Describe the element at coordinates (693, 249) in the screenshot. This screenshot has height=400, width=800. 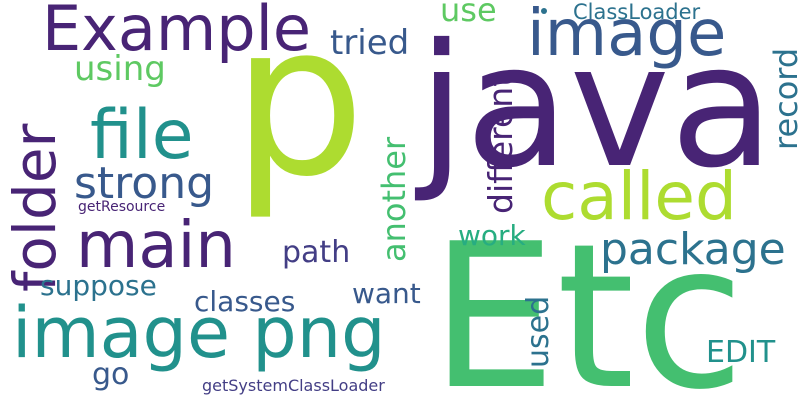
I see `word-package: package` at that location.